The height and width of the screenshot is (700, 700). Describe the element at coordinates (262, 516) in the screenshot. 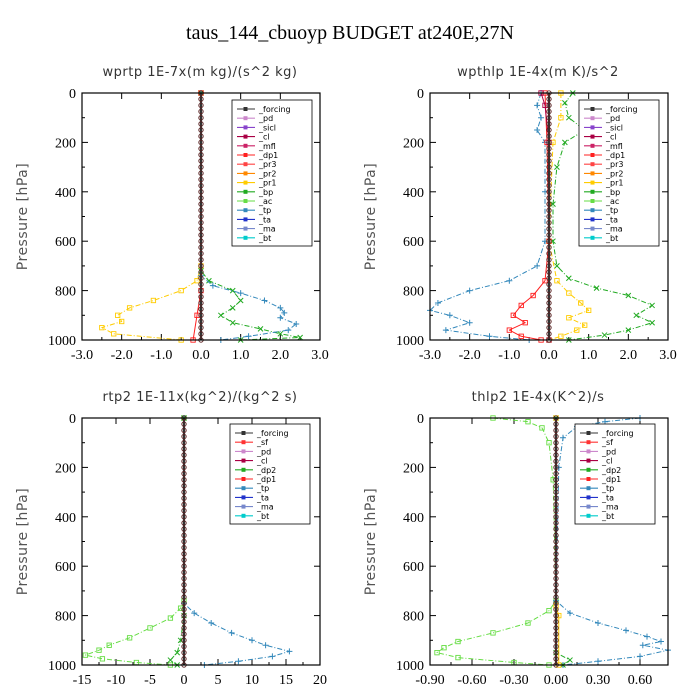

I see `legend-label: _bt` at that location.